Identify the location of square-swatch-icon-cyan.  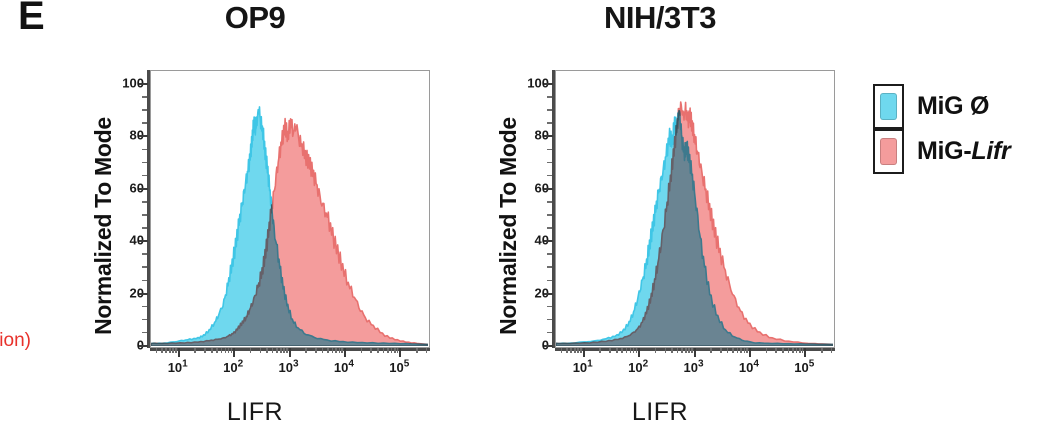
(888, 106).